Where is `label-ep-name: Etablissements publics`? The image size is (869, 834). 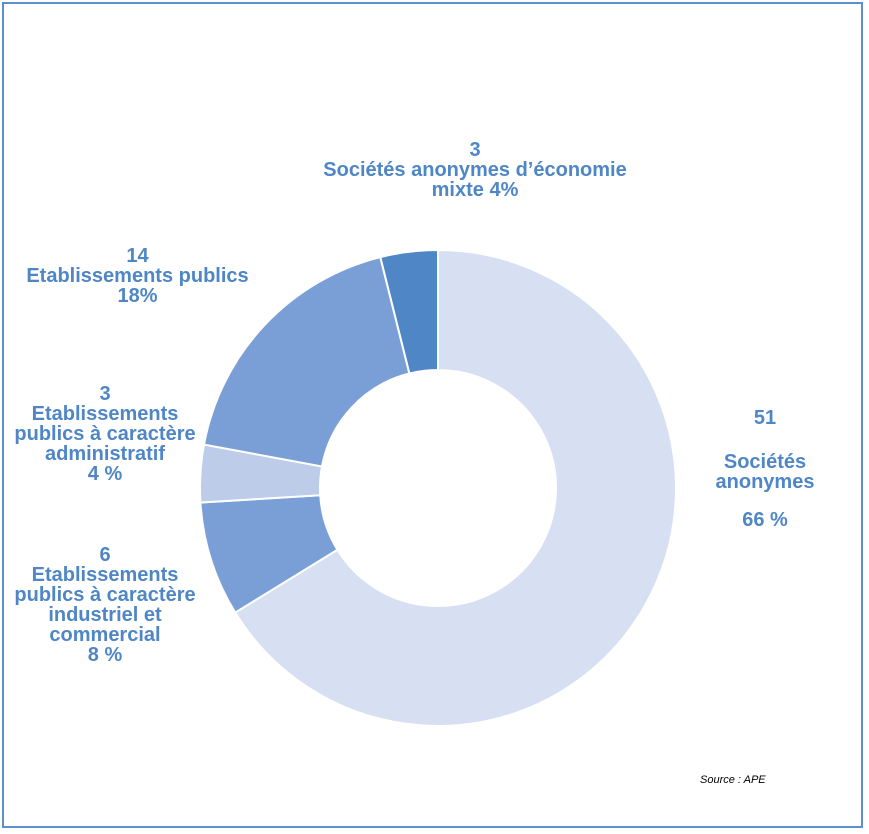
label-ep-name: Etablissements publics is located at coordinates (137, 276).